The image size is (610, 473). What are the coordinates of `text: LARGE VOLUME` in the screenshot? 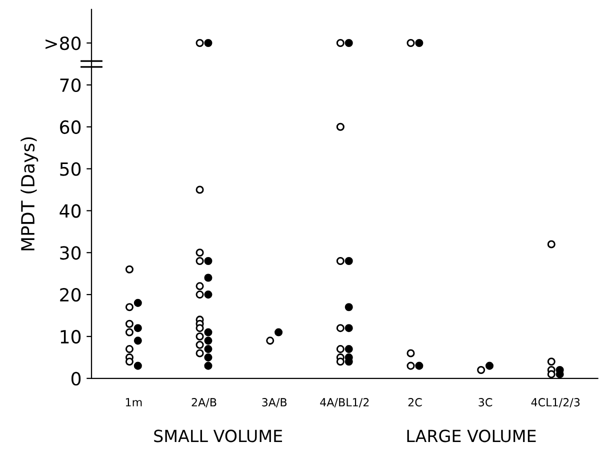 It's located at (471, 436).